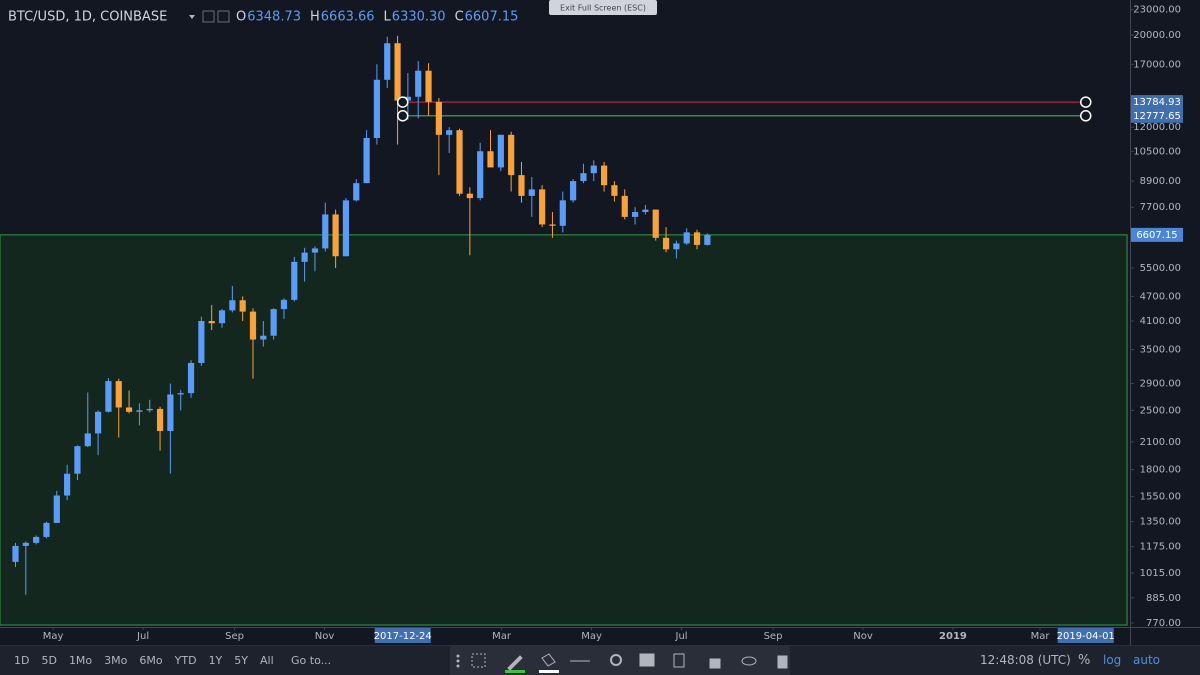 The image size is (1200, 675). Describe the element at coordinates (274, 17) in the screenshot. I see `ohlc-value: 6348.73` at that location.